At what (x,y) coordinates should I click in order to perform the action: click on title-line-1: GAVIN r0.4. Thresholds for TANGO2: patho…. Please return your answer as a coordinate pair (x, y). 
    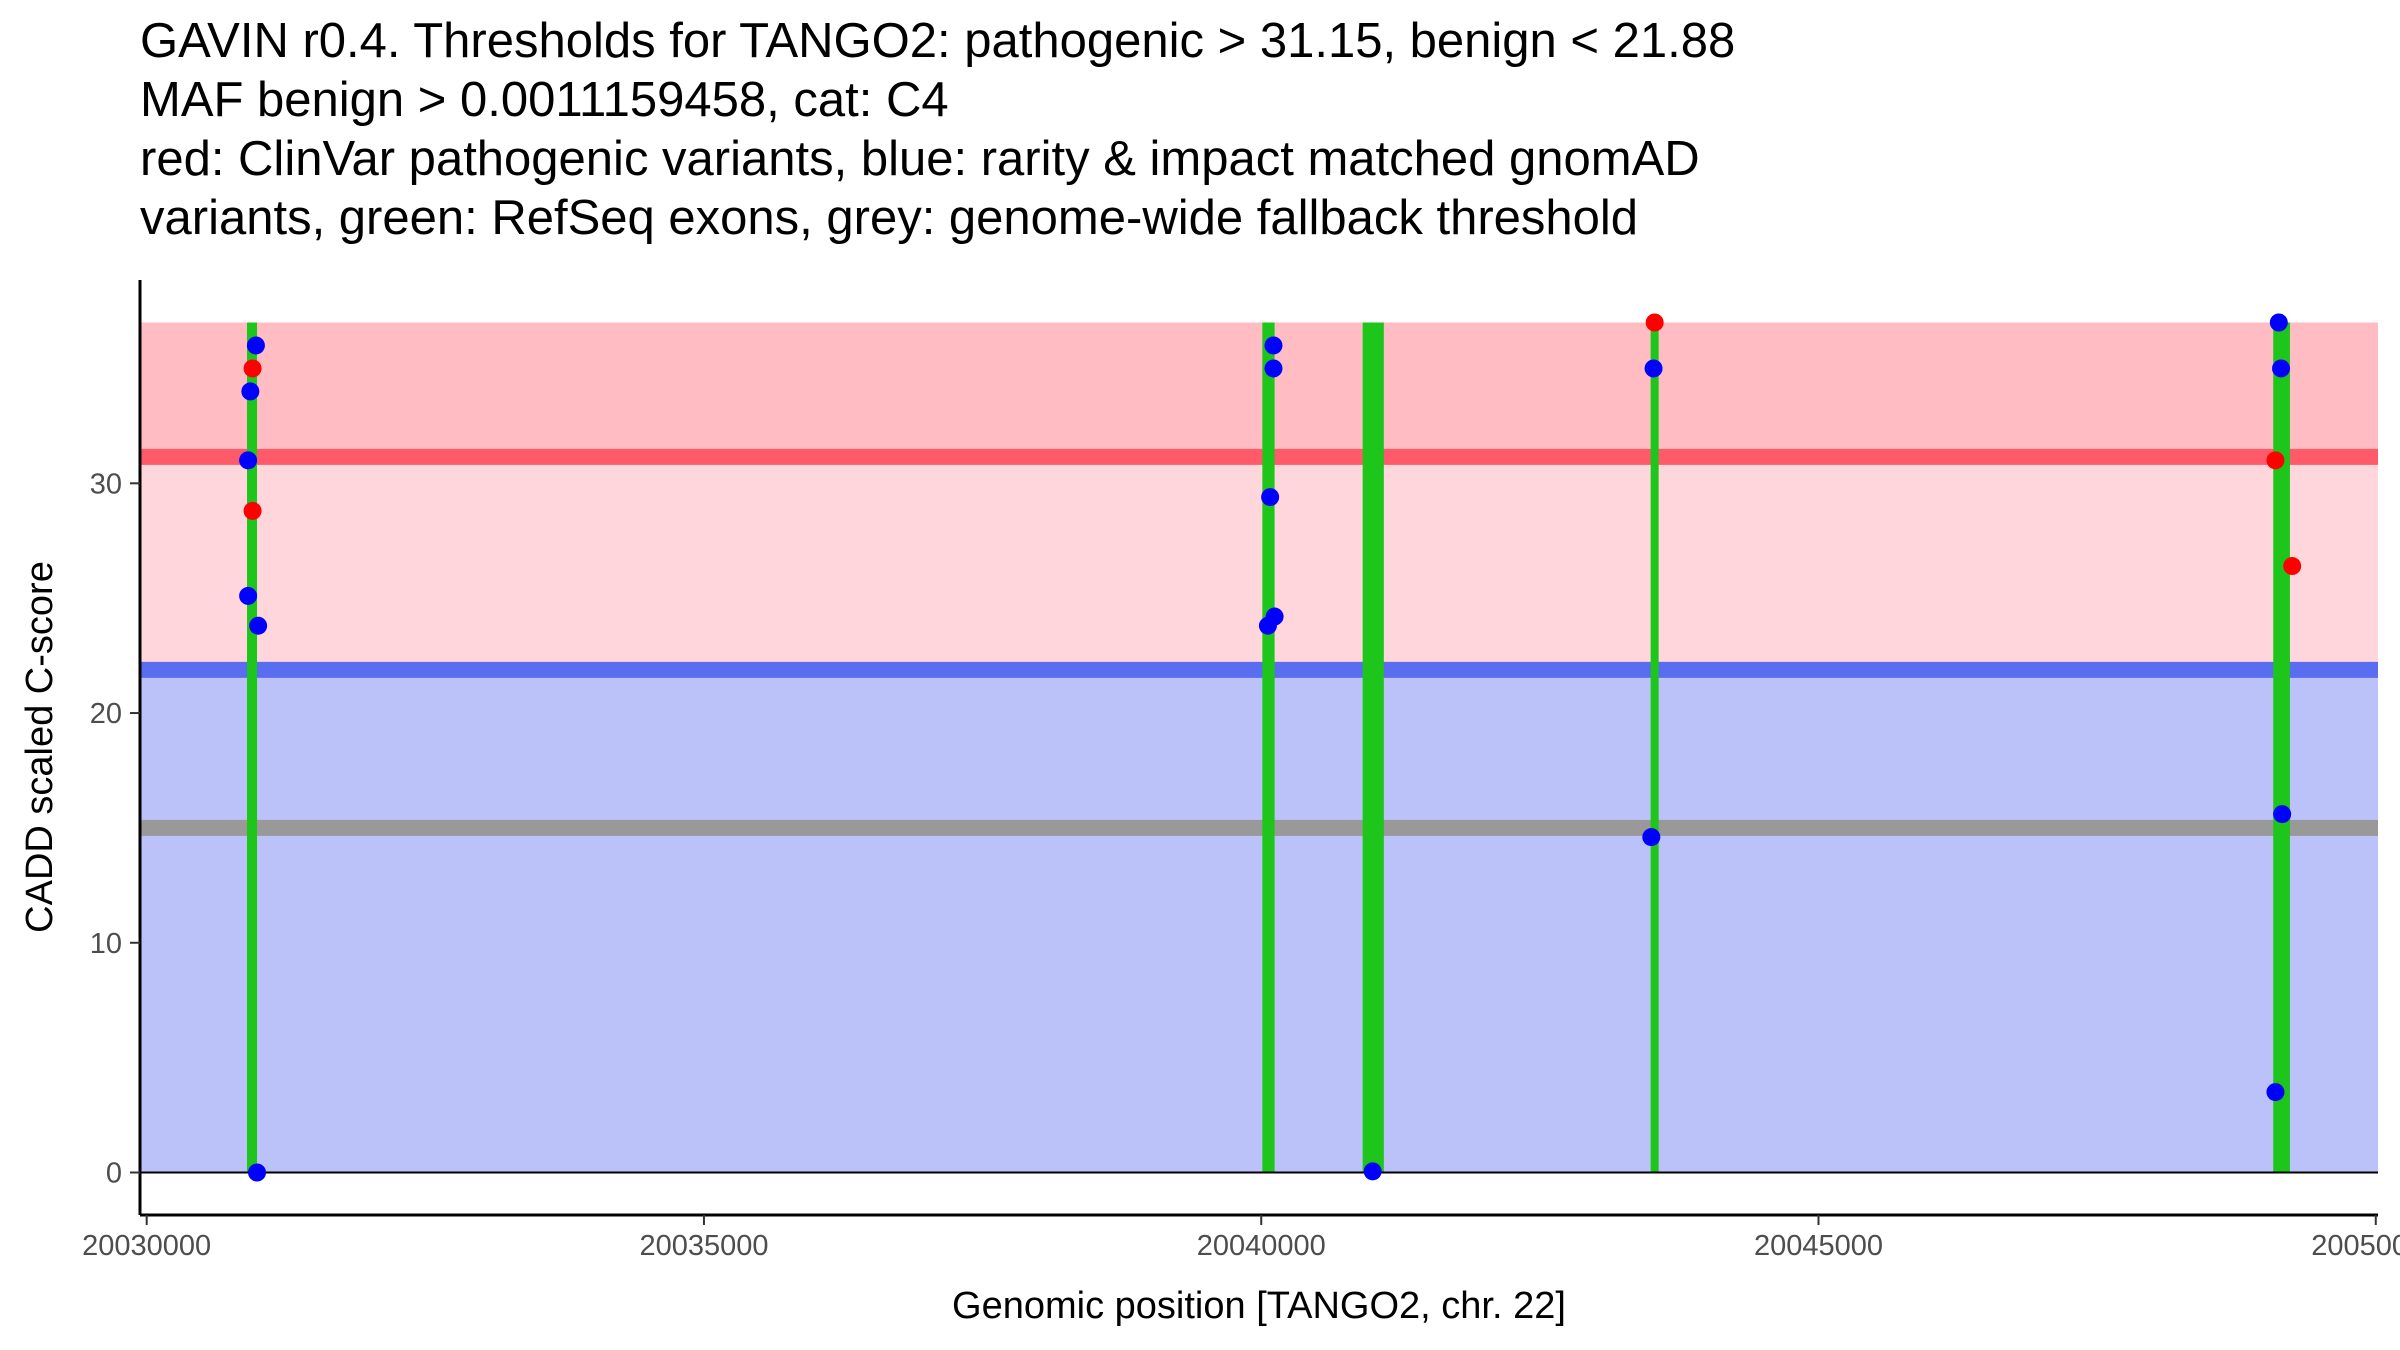
    Looking at the image, I should click on (938, 41).